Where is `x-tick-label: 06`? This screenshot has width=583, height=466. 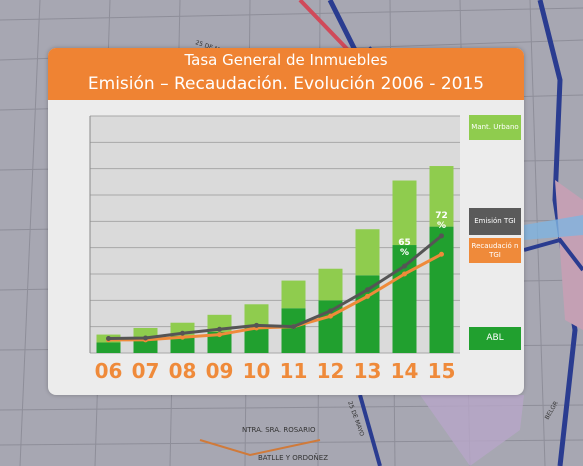 x-tick-label: 06 is located at coordinates (109, 371).